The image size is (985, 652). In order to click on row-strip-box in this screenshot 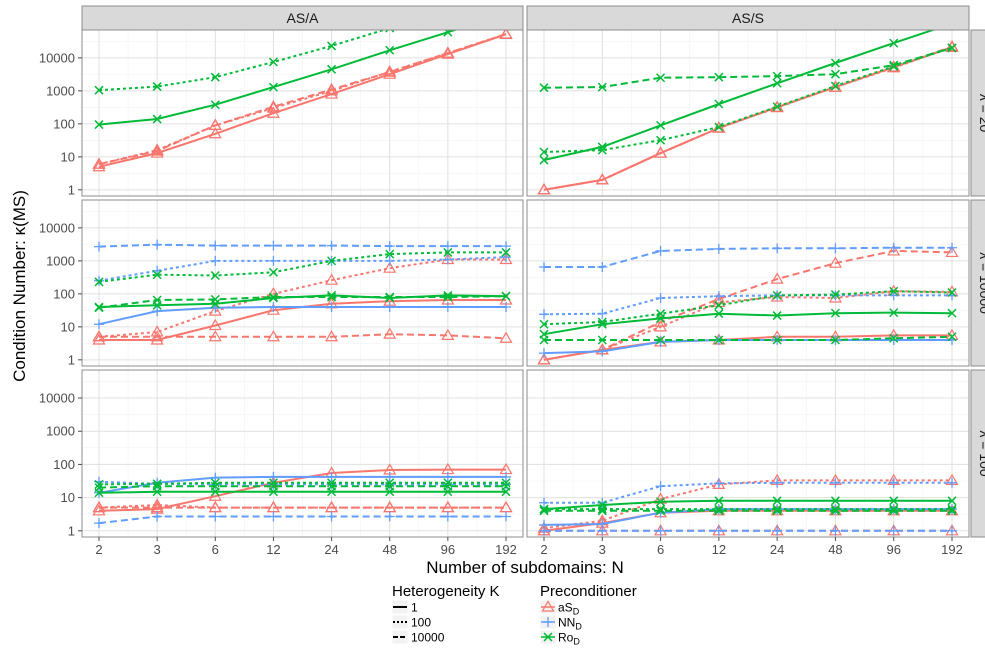, I will do `click(977, 283)`.